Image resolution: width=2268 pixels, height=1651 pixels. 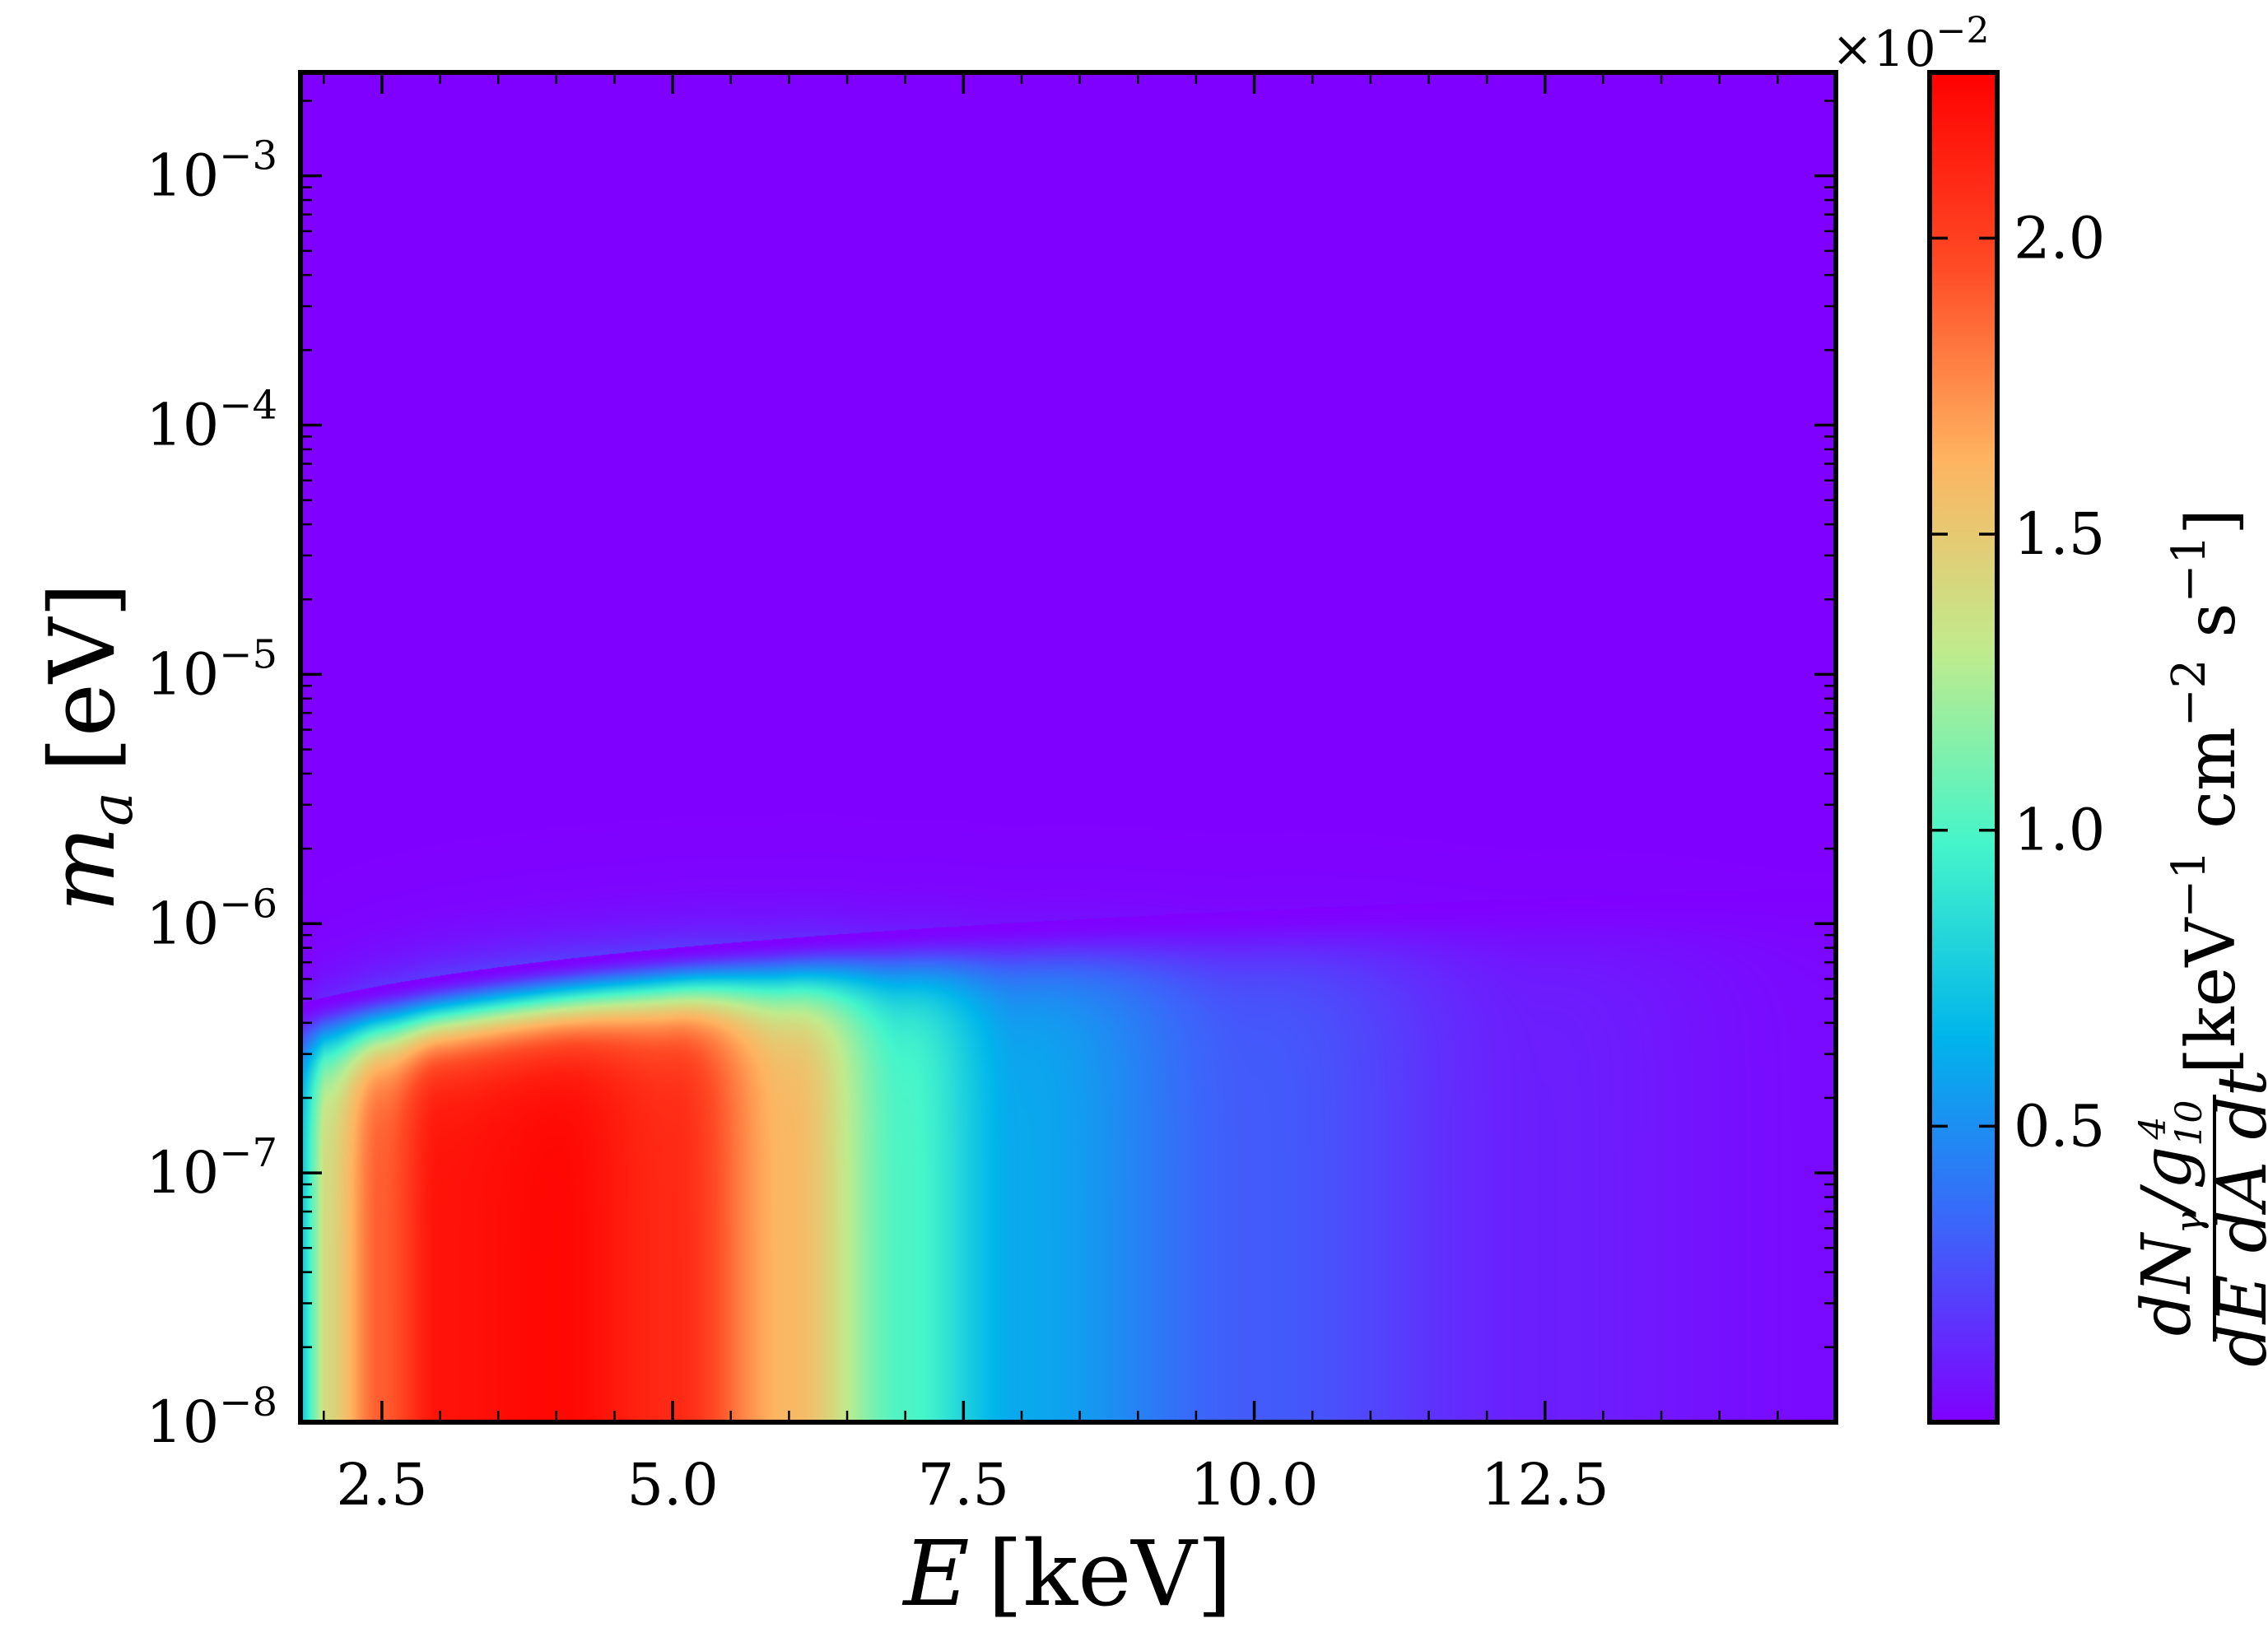 What do you see at coordinates (211, 669) in the screenshot?
I see `y-tick-label: 10⁻⁵` at bounding box center [211, 669].